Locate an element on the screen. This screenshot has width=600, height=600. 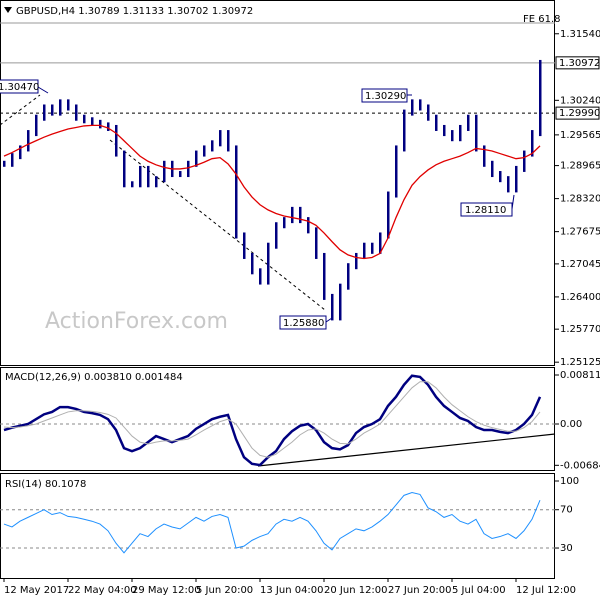
level-label: 1.29990 is located at coordinates (579, 113).